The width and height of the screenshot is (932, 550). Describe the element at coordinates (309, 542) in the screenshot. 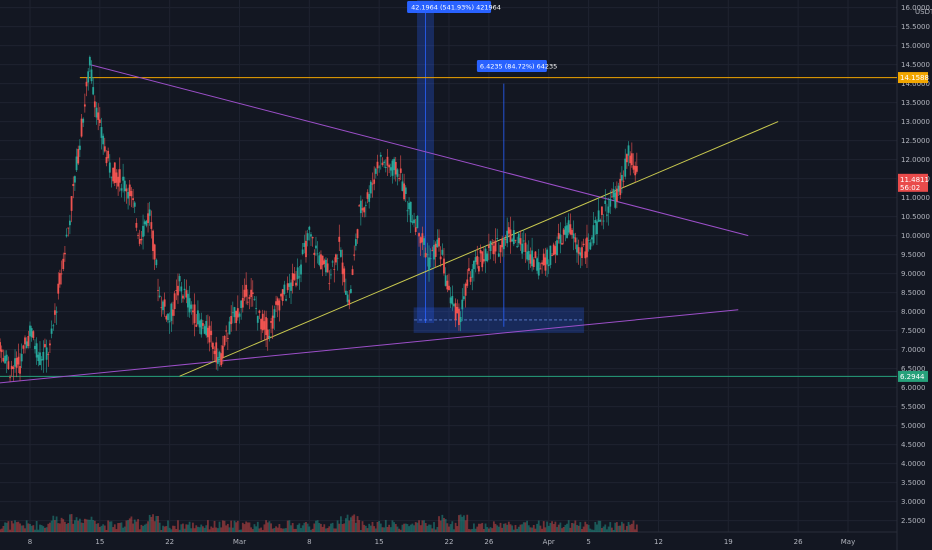

I see `x-tick-label: 8` at that location.